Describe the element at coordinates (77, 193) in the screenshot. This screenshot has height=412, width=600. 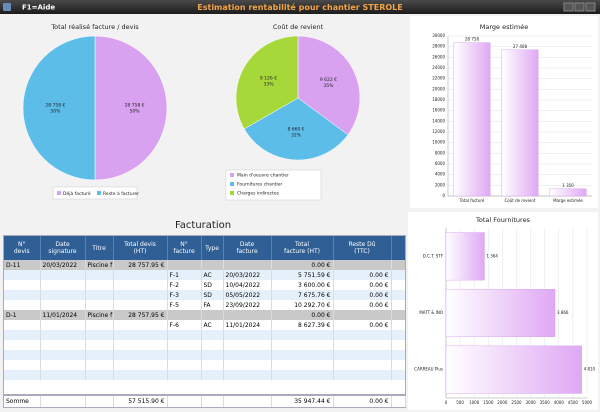
I see `legend-label: Déjà facturé` at that location.